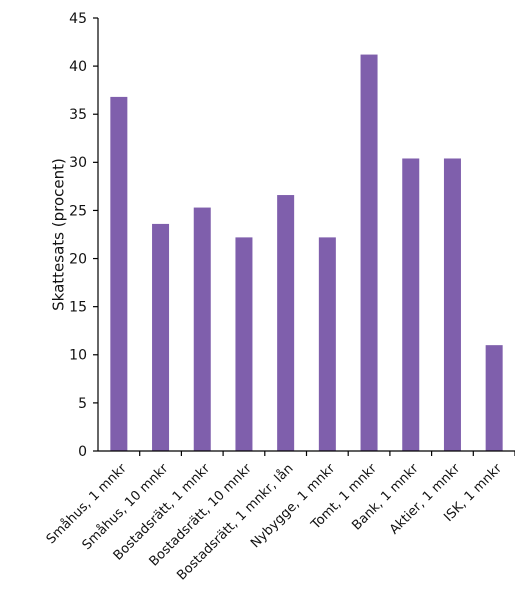 The image size is (515, 610). I want to click on y-tick-label: 40, so click(78, 67).